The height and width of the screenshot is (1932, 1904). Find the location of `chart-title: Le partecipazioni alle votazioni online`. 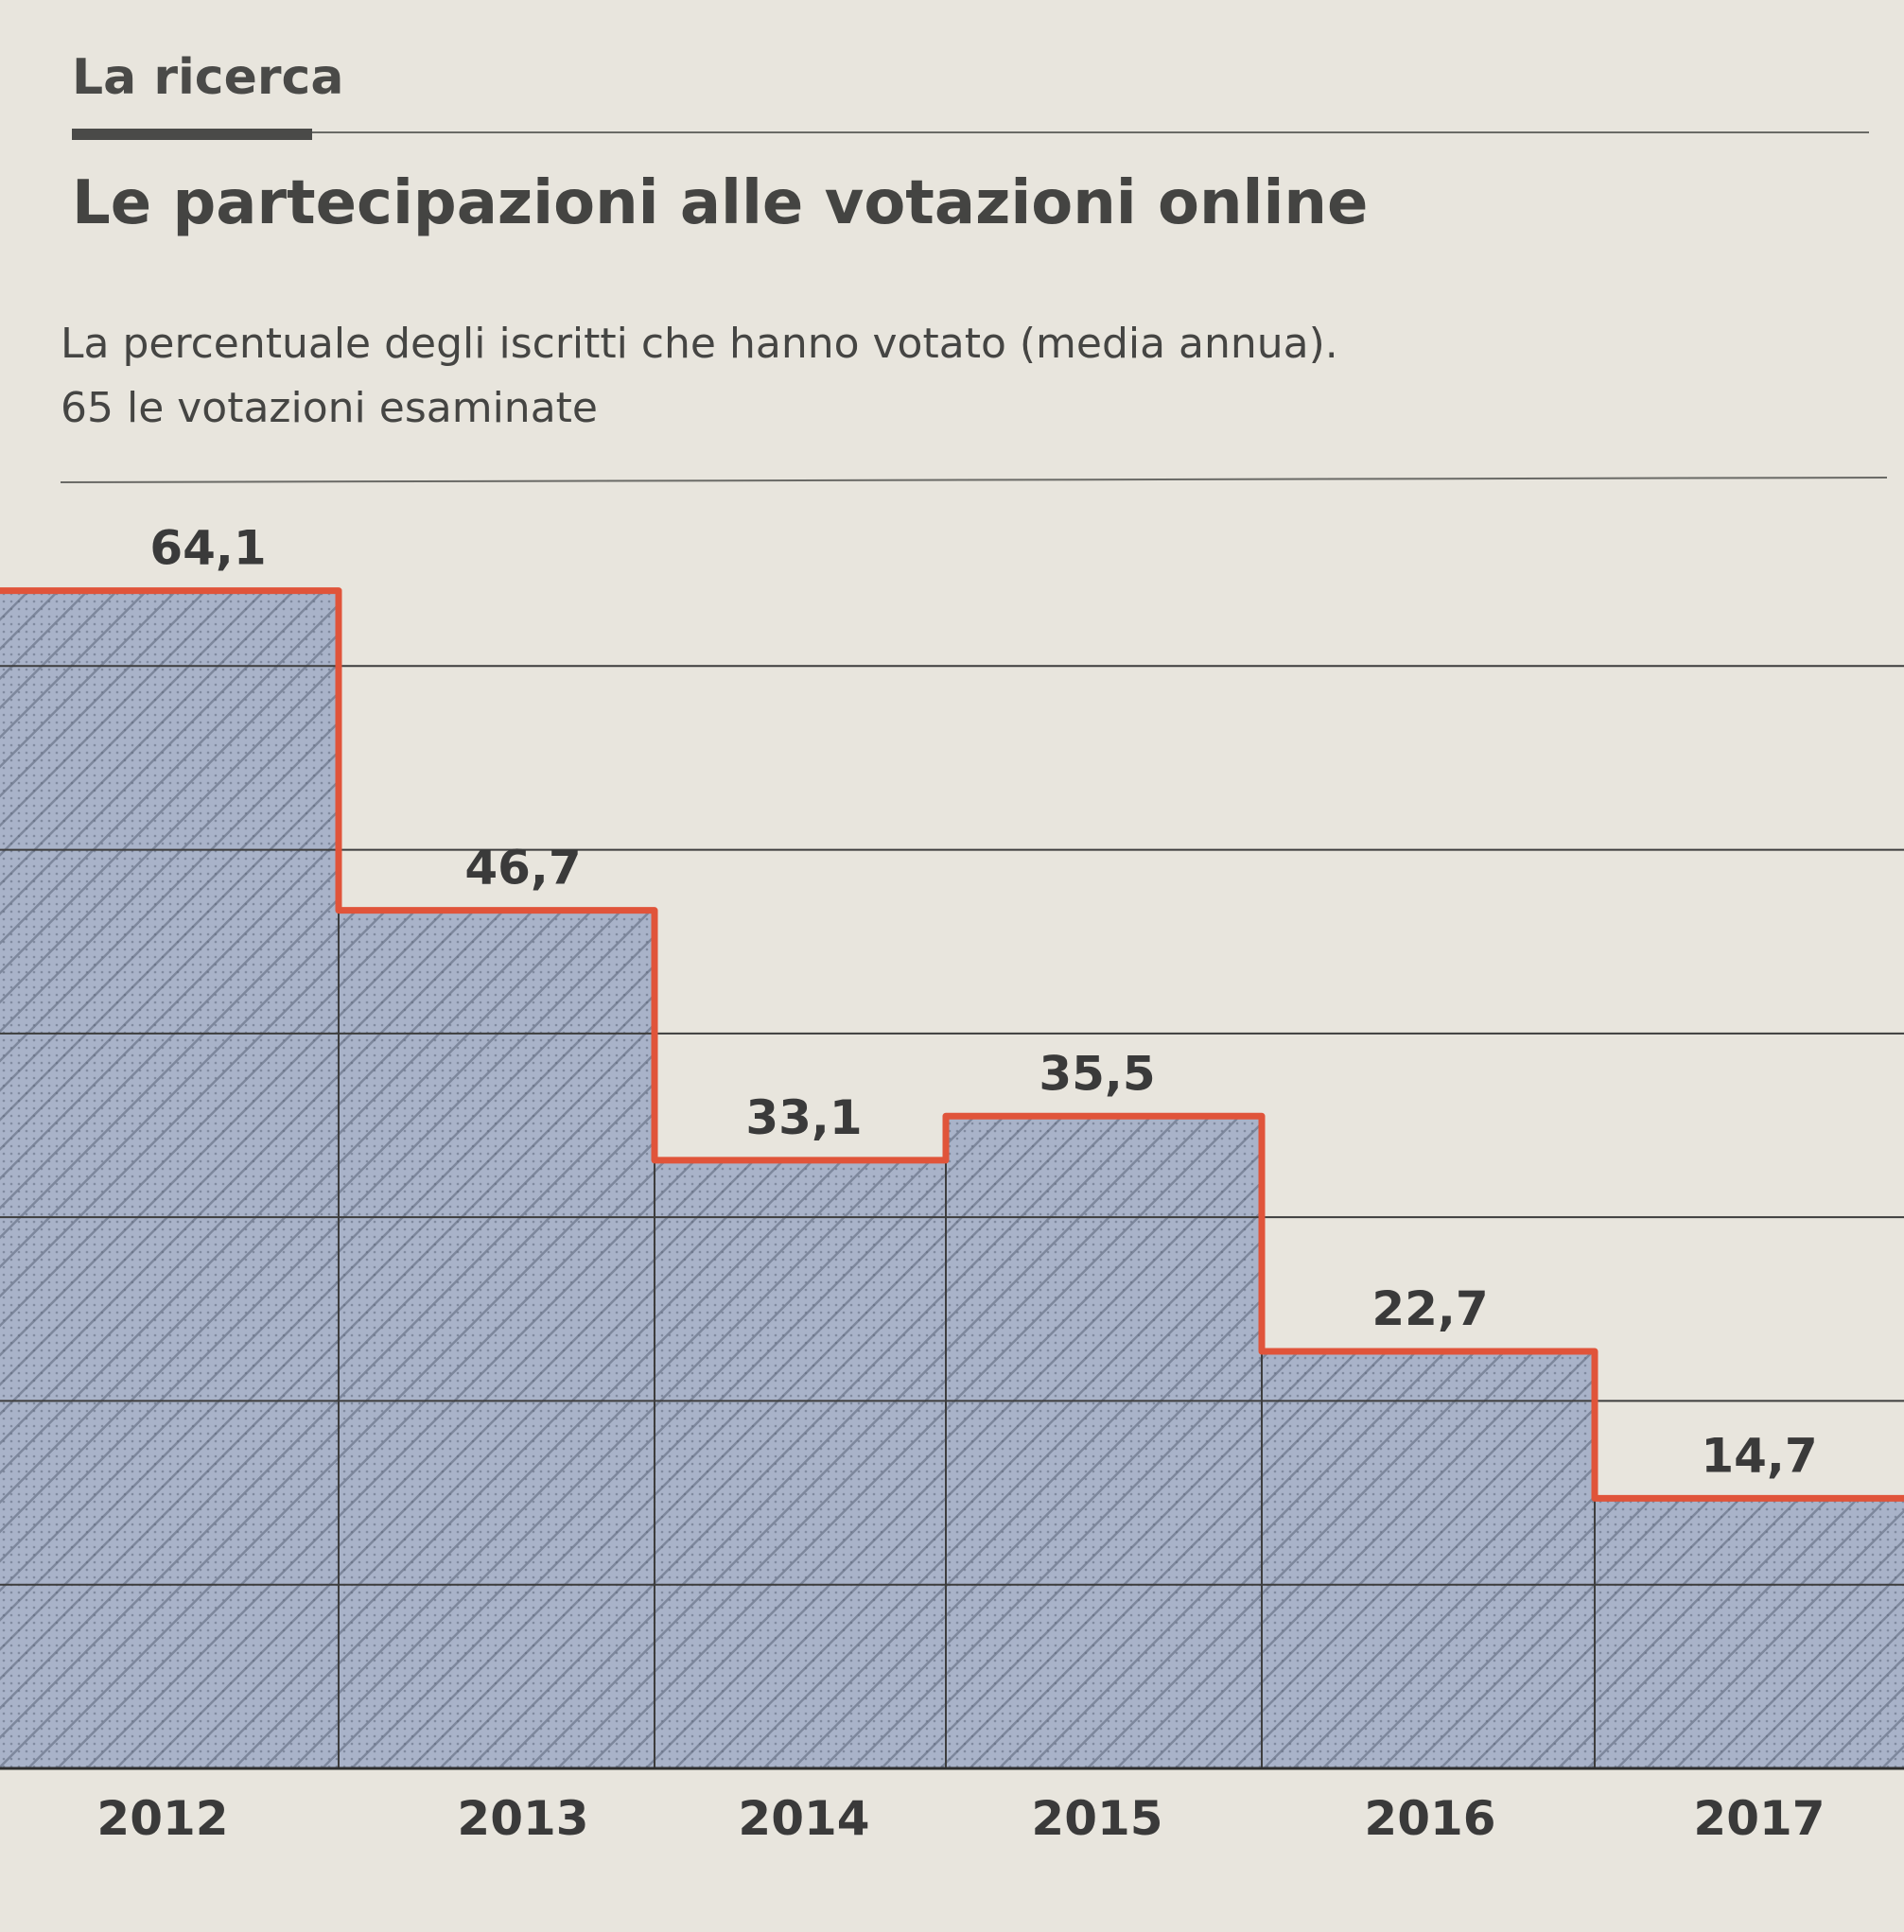

chart-title: Le partecipazioni alle votazioni online is located at coordinates (721, 203).